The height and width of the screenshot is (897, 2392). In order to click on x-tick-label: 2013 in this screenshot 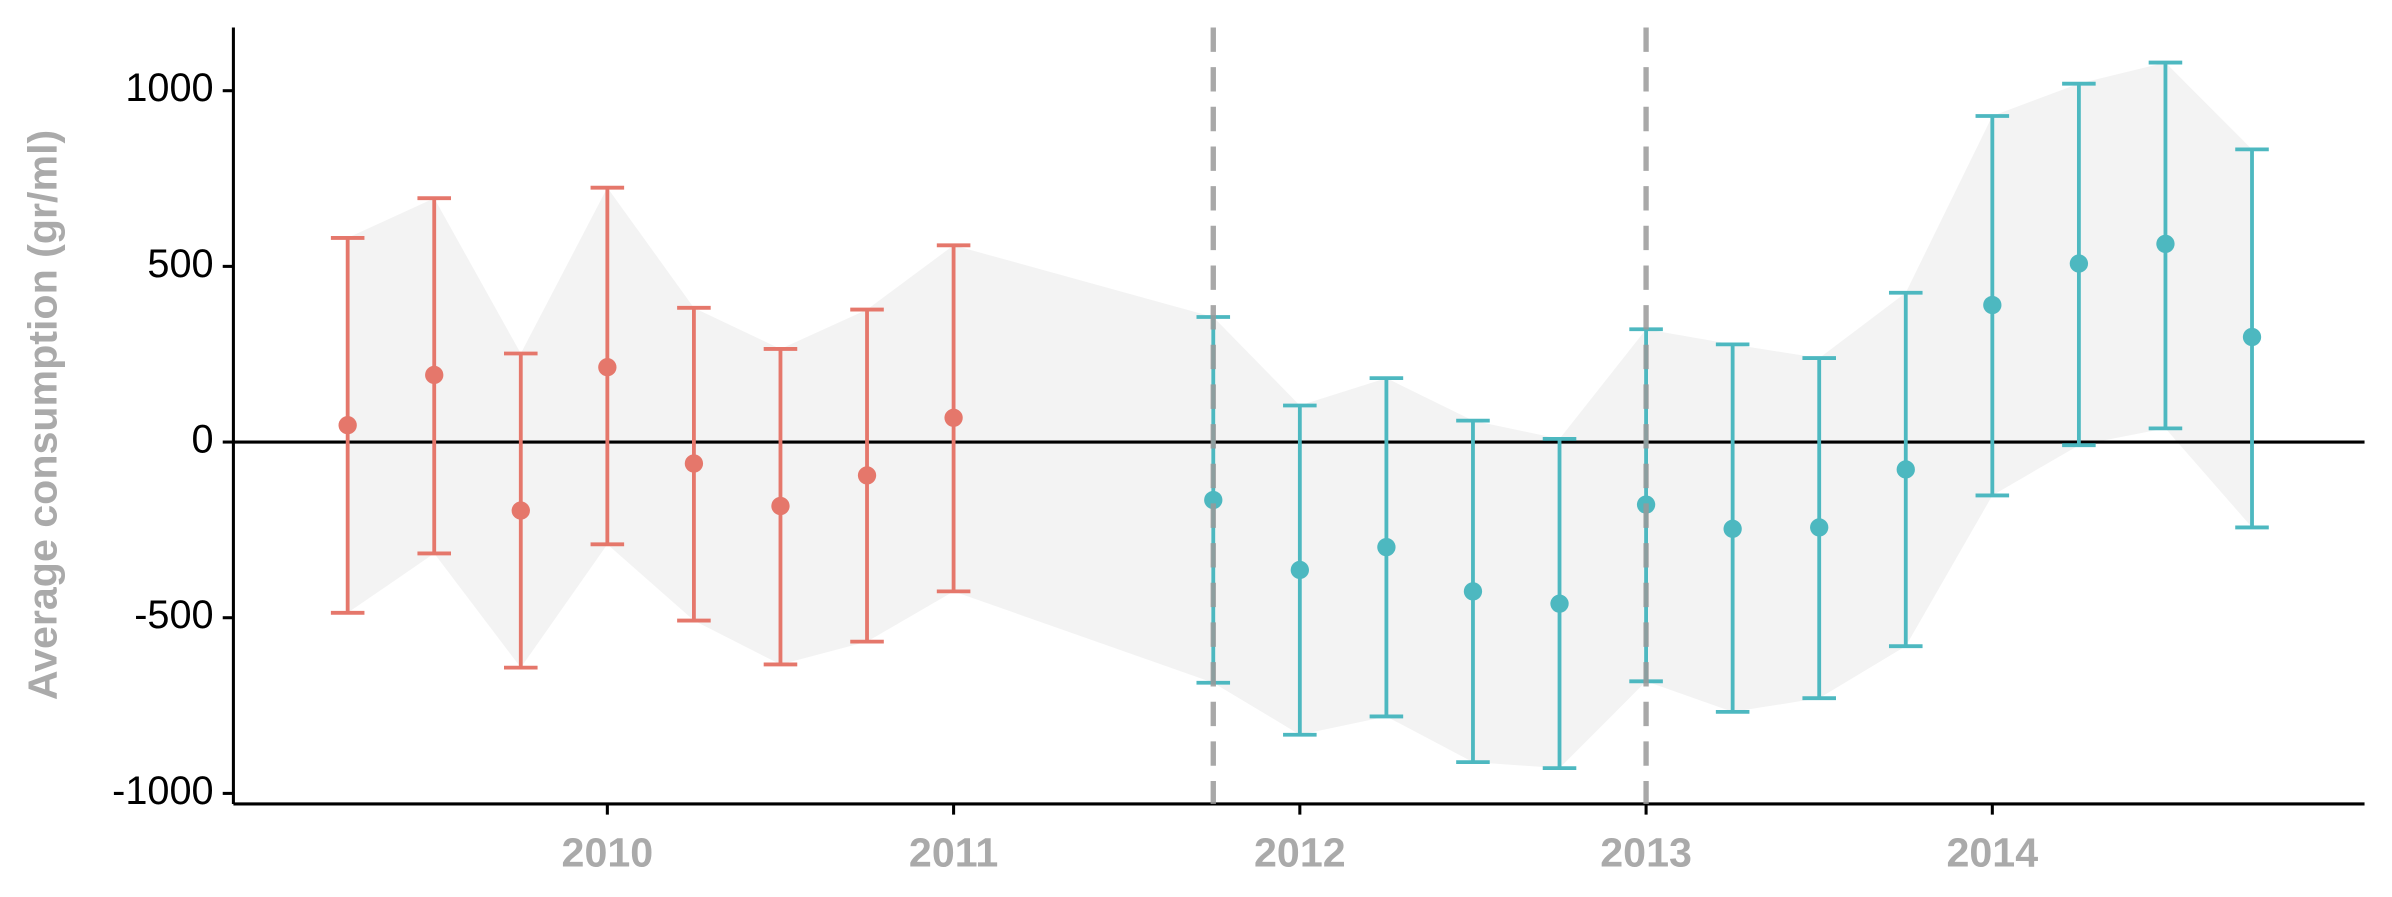, I will do `click(1646, 853)`.